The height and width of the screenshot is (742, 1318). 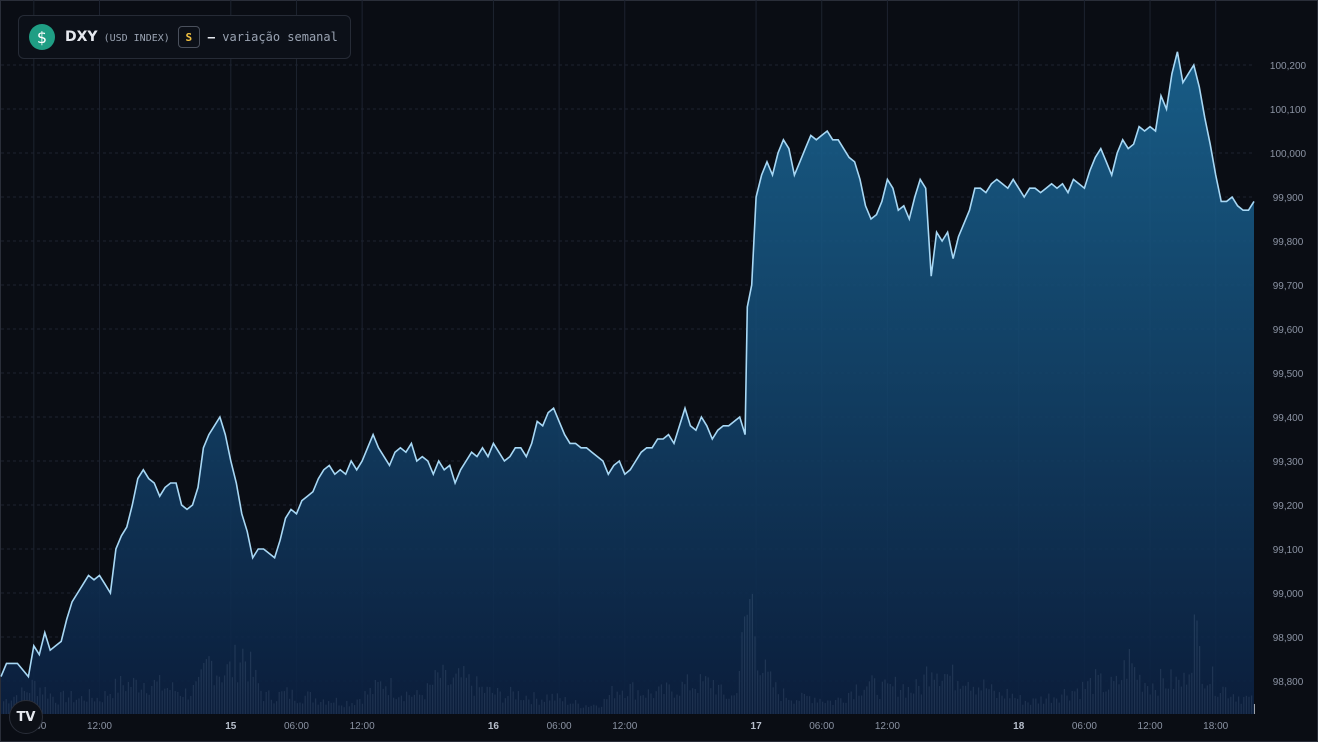 What do you see at coordinates (1288, 594) in the screenshot?
I see `price-tick-label: 99,000` at bounding box center [1288, 594].